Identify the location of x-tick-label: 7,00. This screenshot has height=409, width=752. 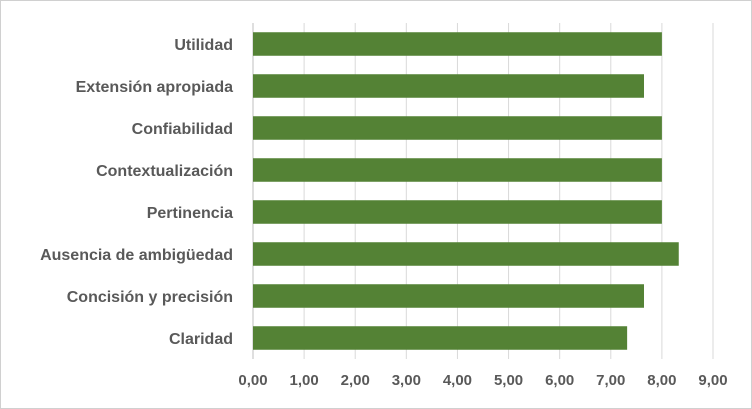
(610, 380).